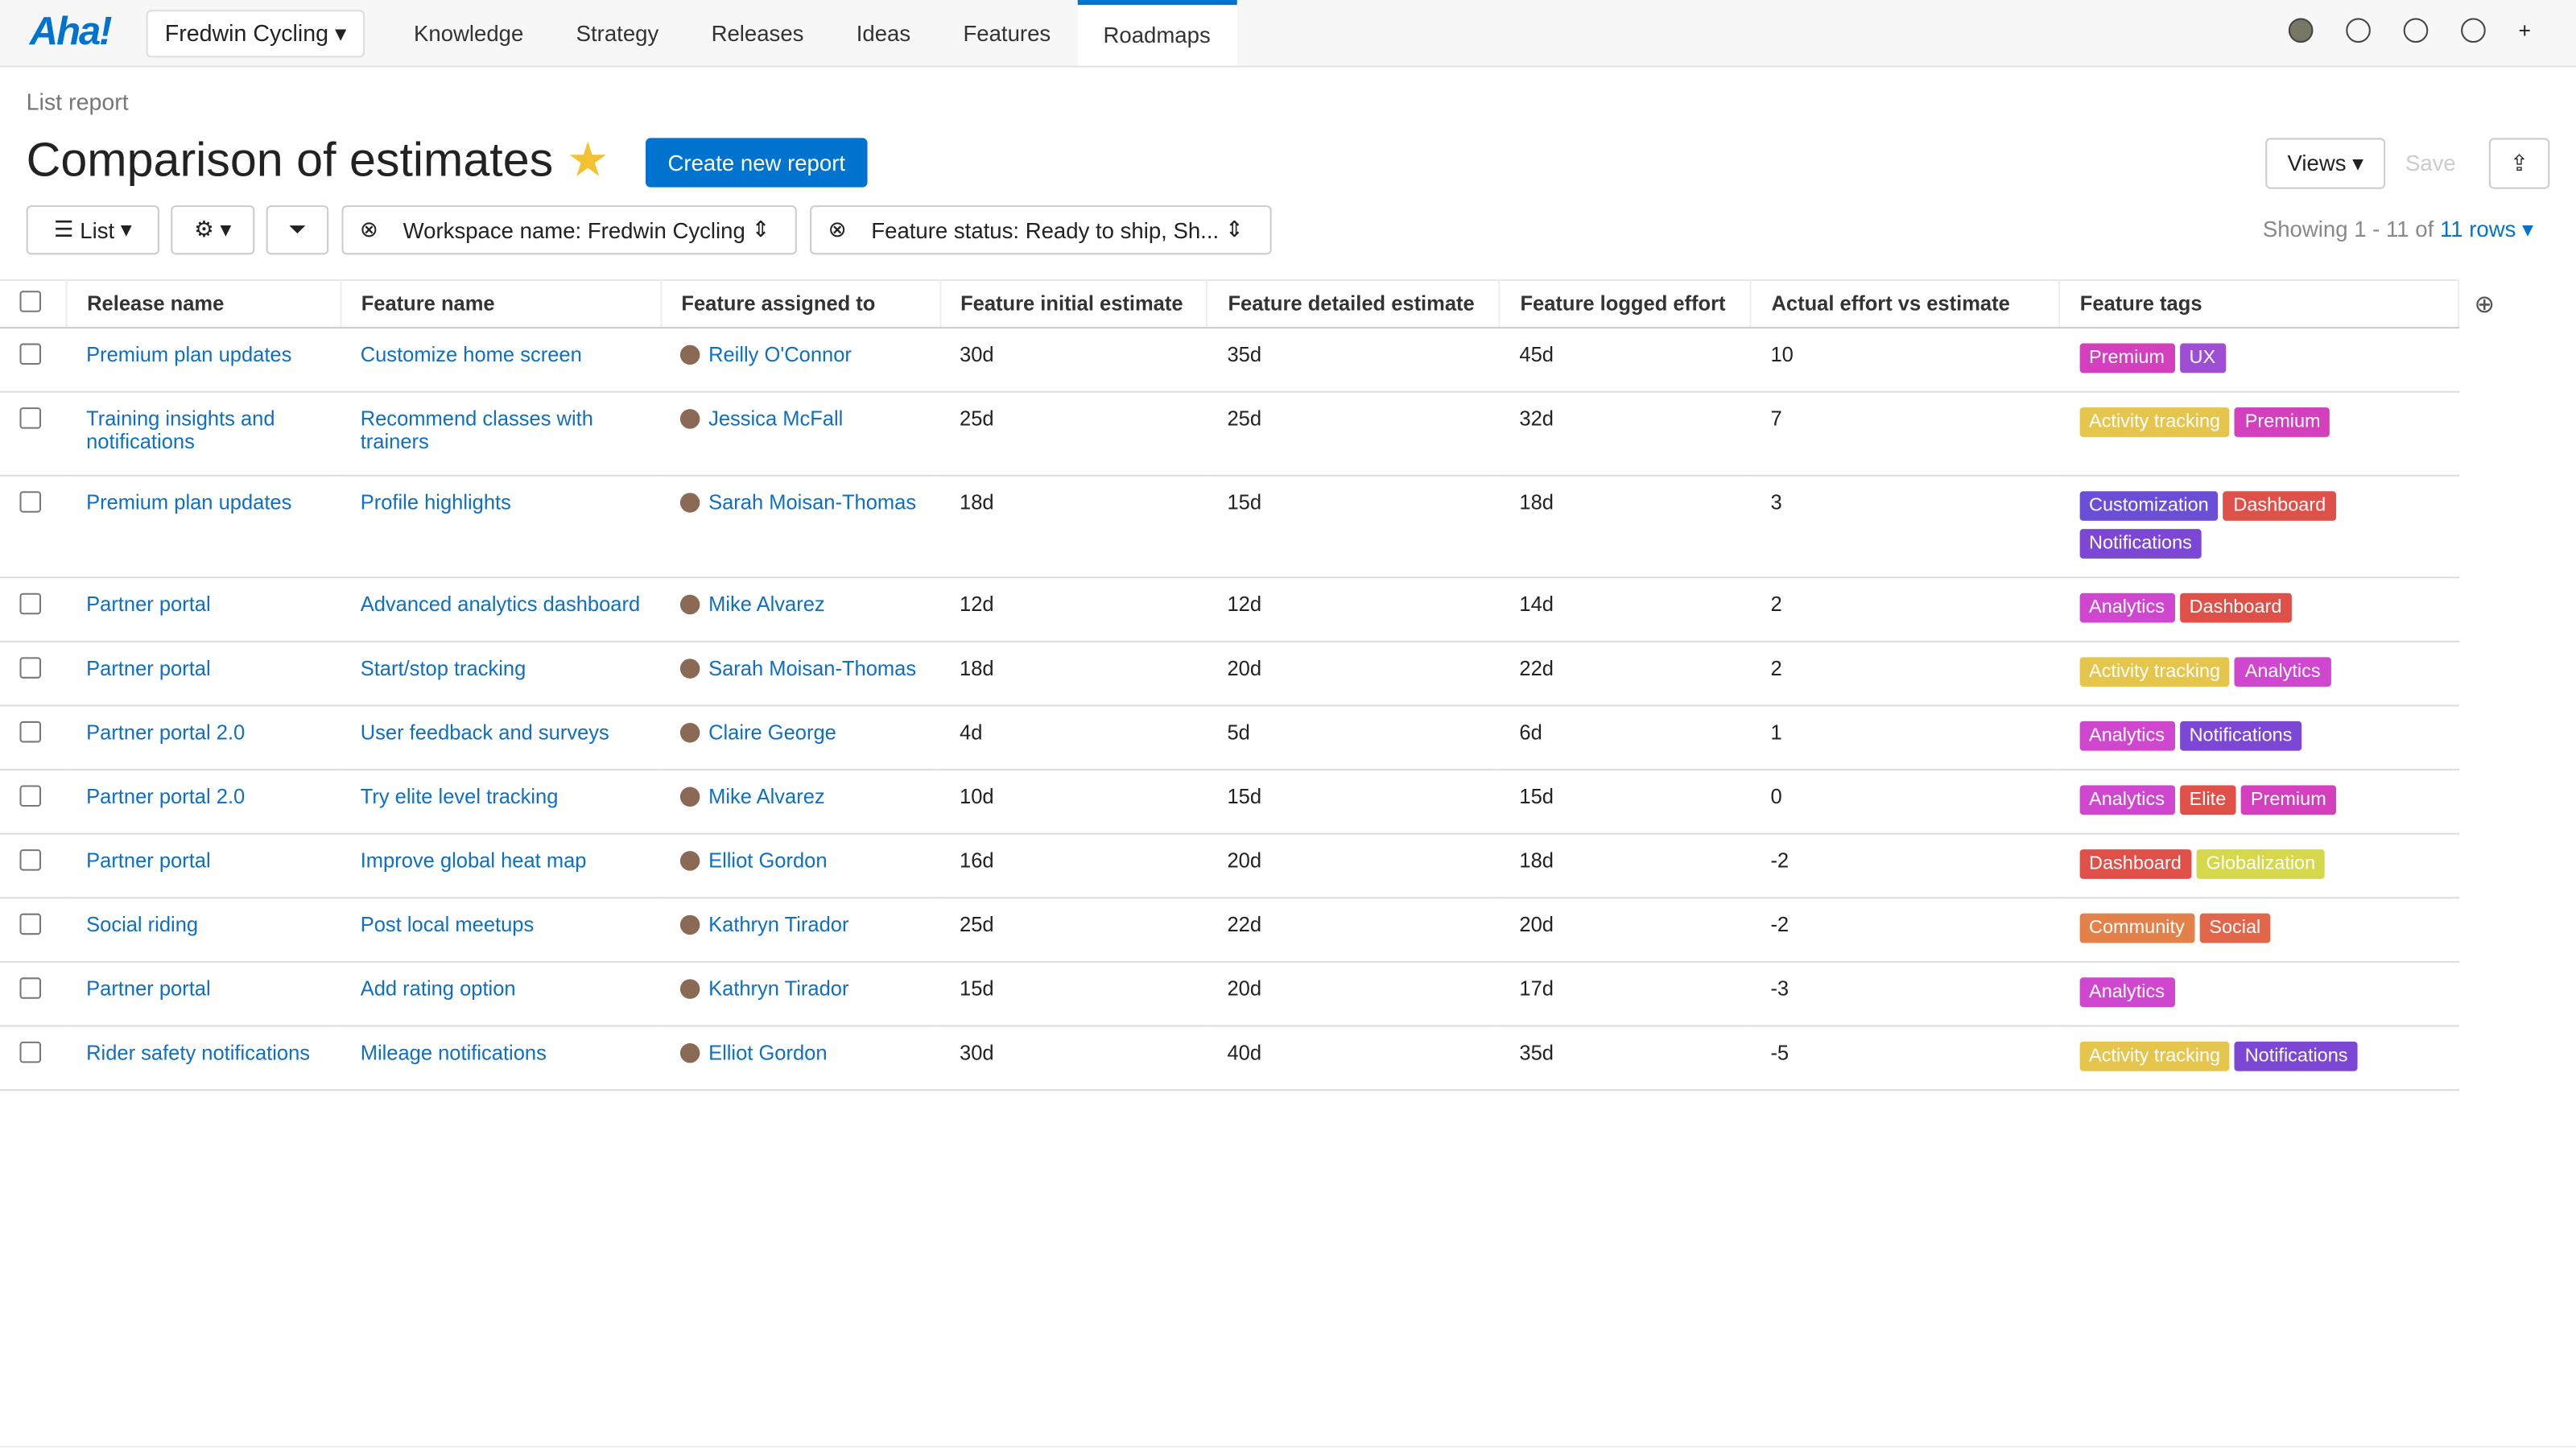 The width and height of the screenshot is (2576, 1449). What do you see at coordinates (203, 930) in the screenshot?
I see `release-cell: Social riding` at bounding box center [203, 930].